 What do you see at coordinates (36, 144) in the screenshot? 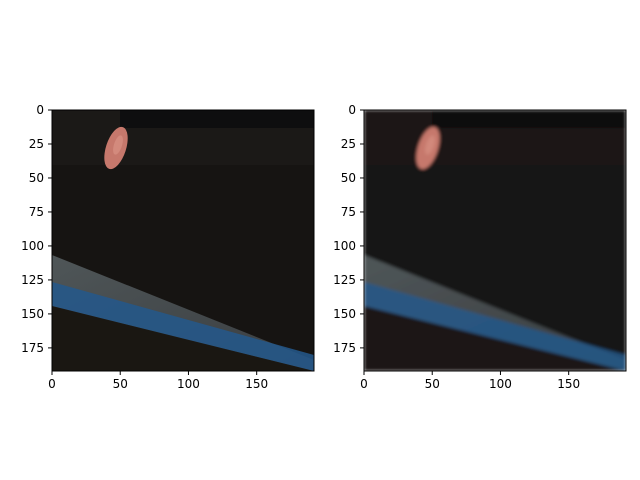
I see `left-y-tick-label: 25` at bounding box center [36, 144].